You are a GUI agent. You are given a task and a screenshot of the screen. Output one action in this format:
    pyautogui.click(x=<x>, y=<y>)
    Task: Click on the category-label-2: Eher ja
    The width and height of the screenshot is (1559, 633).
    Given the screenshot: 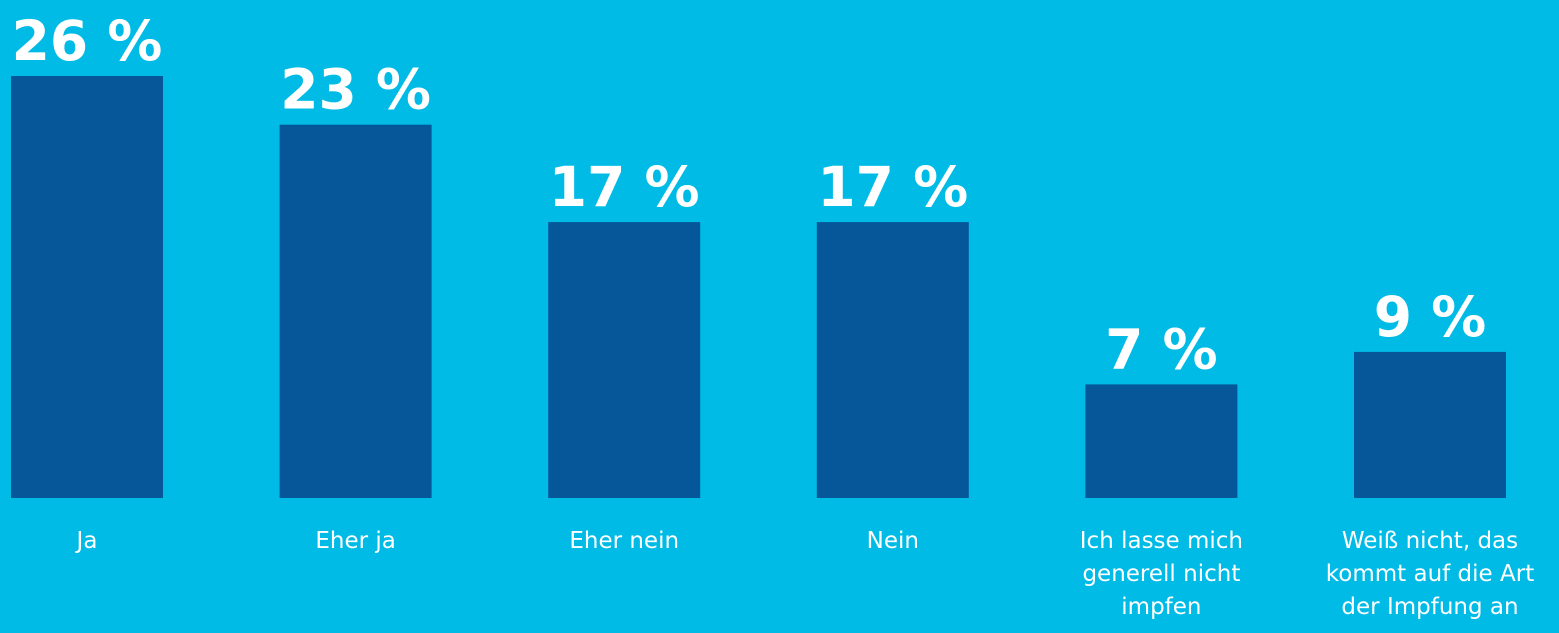 What is the action you would take?
    pyautogui.click(x=355, y=541)
    